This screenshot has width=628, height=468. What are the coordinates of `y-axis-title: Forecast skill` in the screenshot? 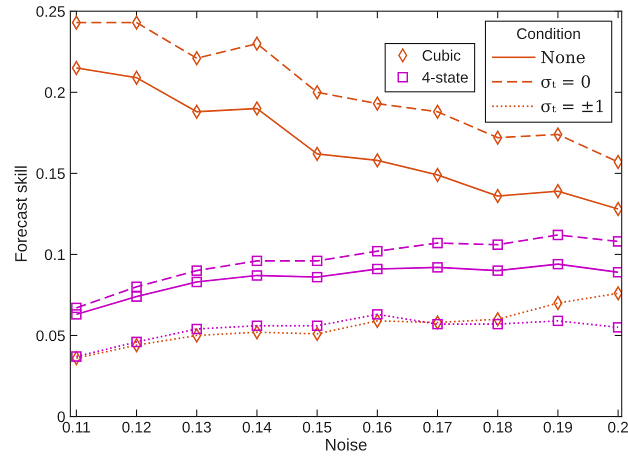 It's located at (20, 214).